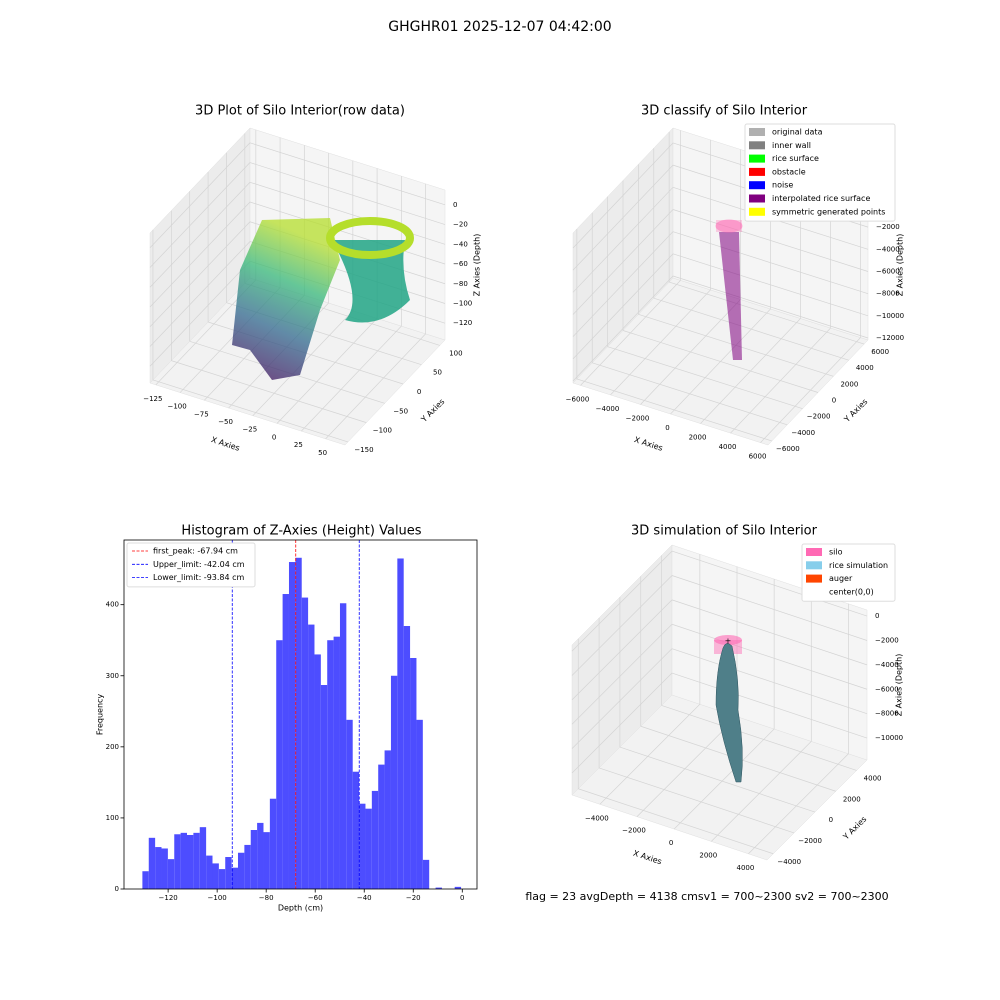 This screenshot has width=1000, height=1000. What do you see at coordinates (789, 171) in the screenshot?
I see `legend-label: obstacle` at bounding box center [789, 171].